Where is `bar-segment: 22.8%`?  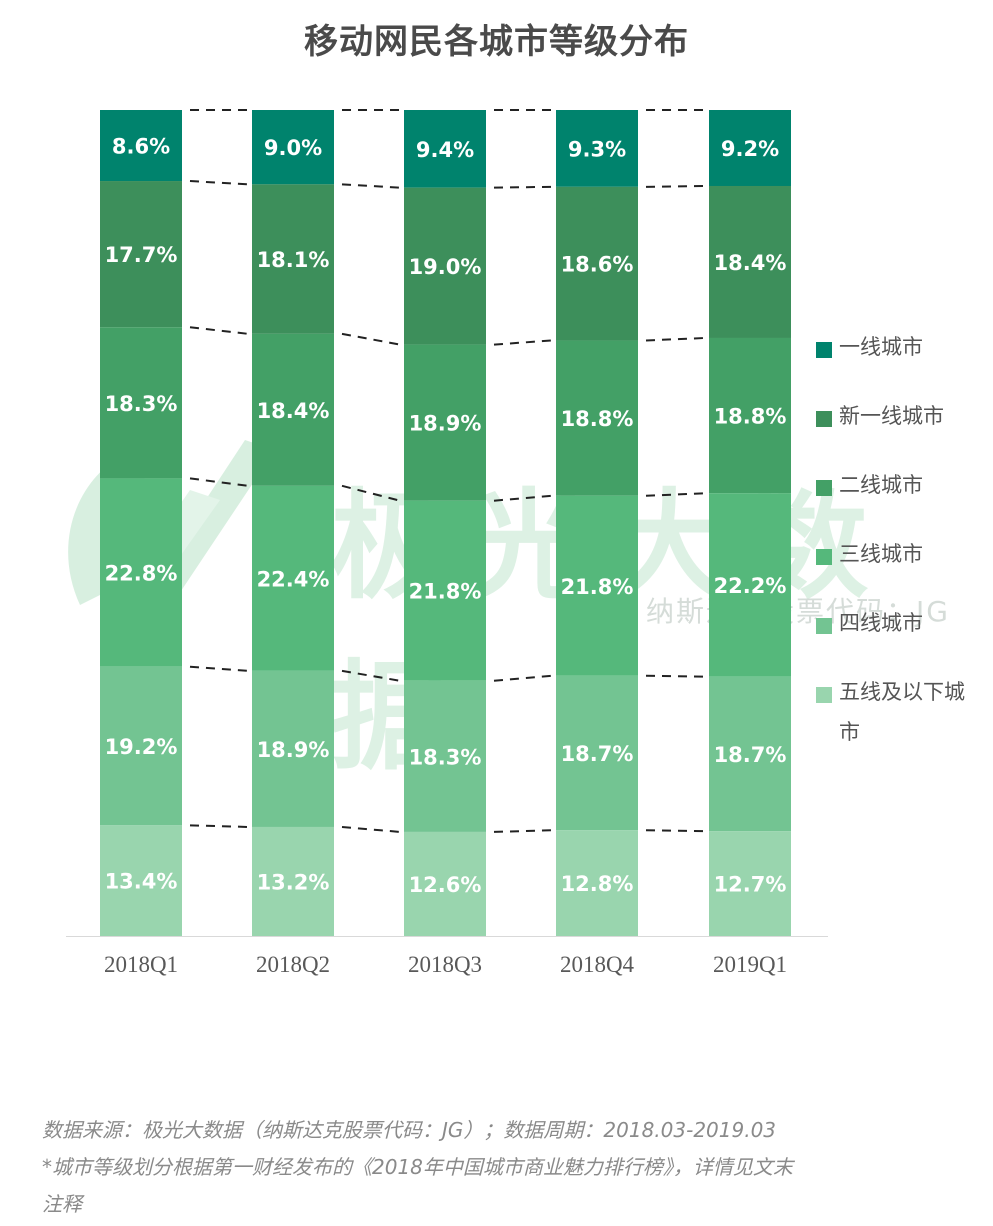 bar-segment: 22.8% is located at coordinates (141, 572).